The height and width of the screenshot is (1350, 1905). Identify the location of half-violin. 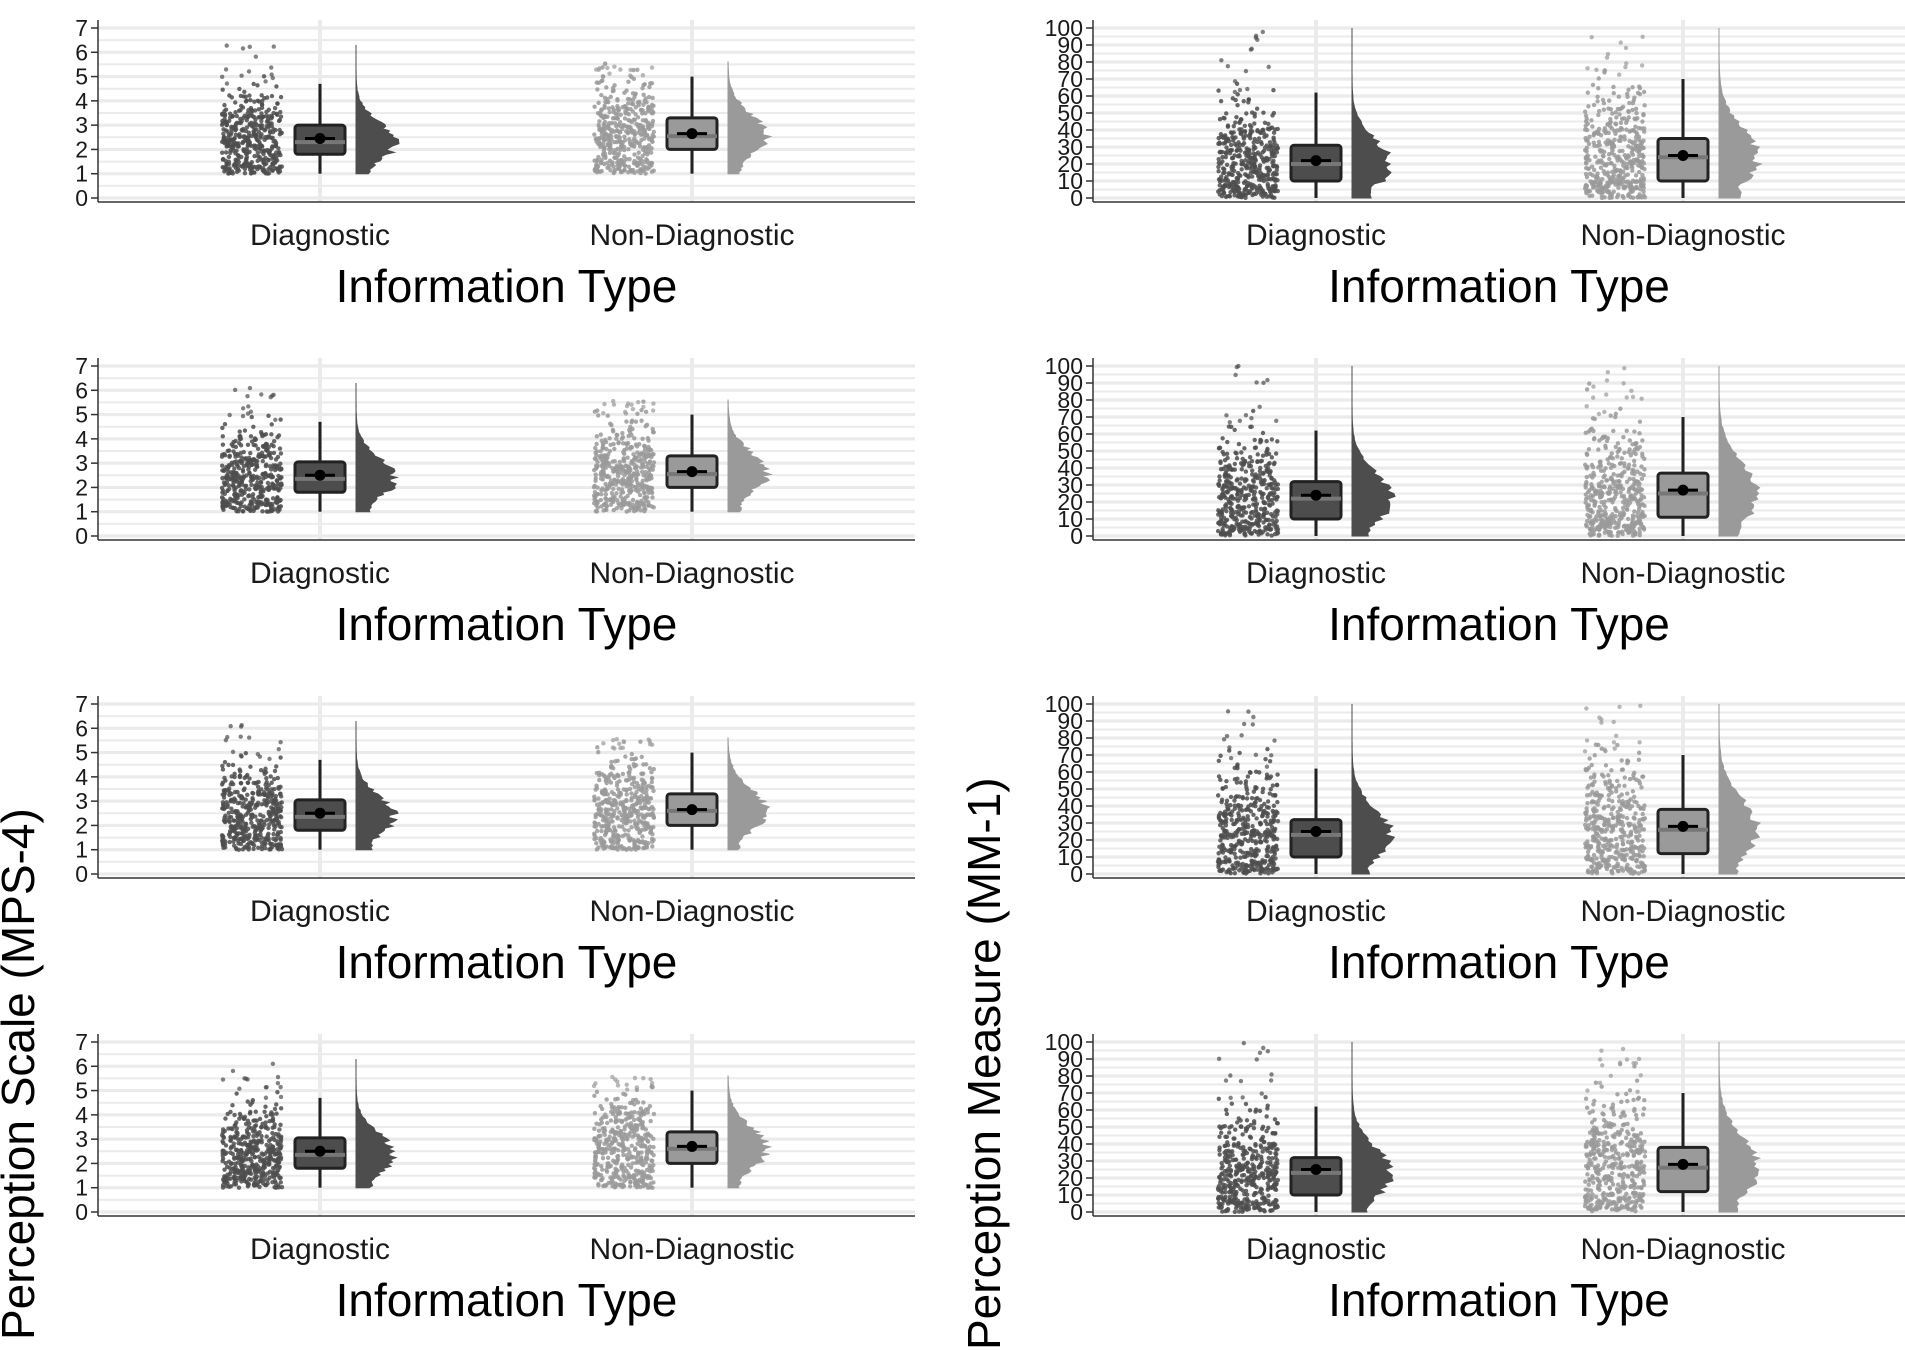
(1739, 451).